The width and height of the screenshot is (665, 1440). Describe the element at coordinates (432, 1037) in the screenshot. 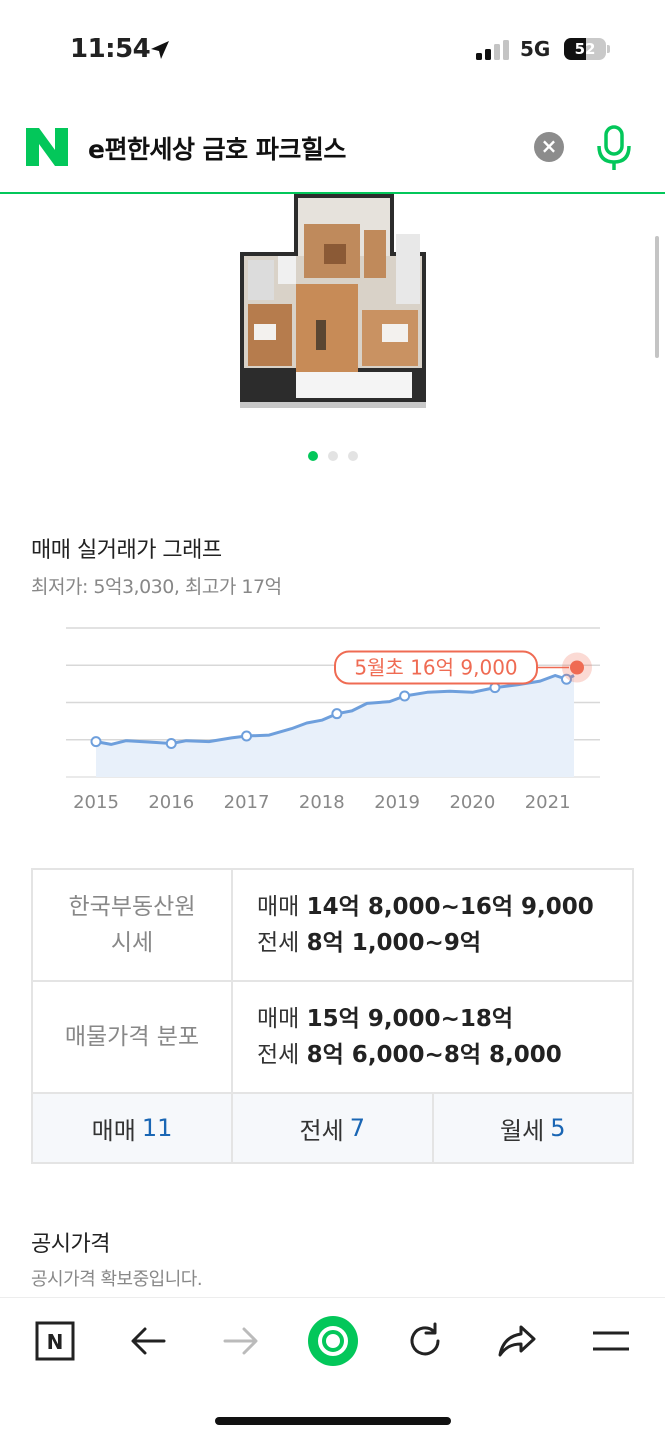

I see `row-values: 매매 15억 9,000~18억 전세 8억 6,000~8억 8,000` at that location.